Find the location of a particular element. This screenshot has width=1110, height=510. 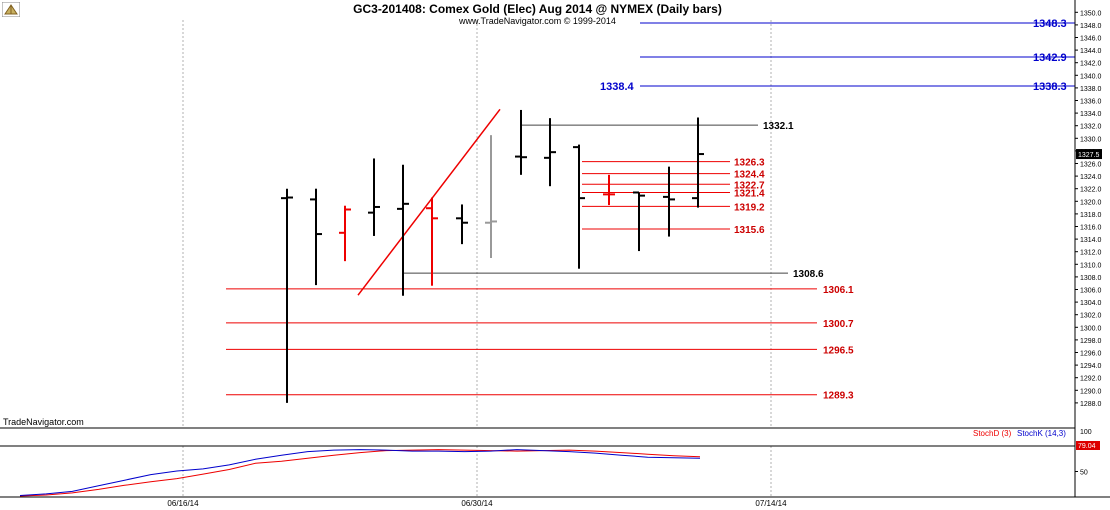

y-tick-label: 1294.0 is located at coordinates (1091, 366).